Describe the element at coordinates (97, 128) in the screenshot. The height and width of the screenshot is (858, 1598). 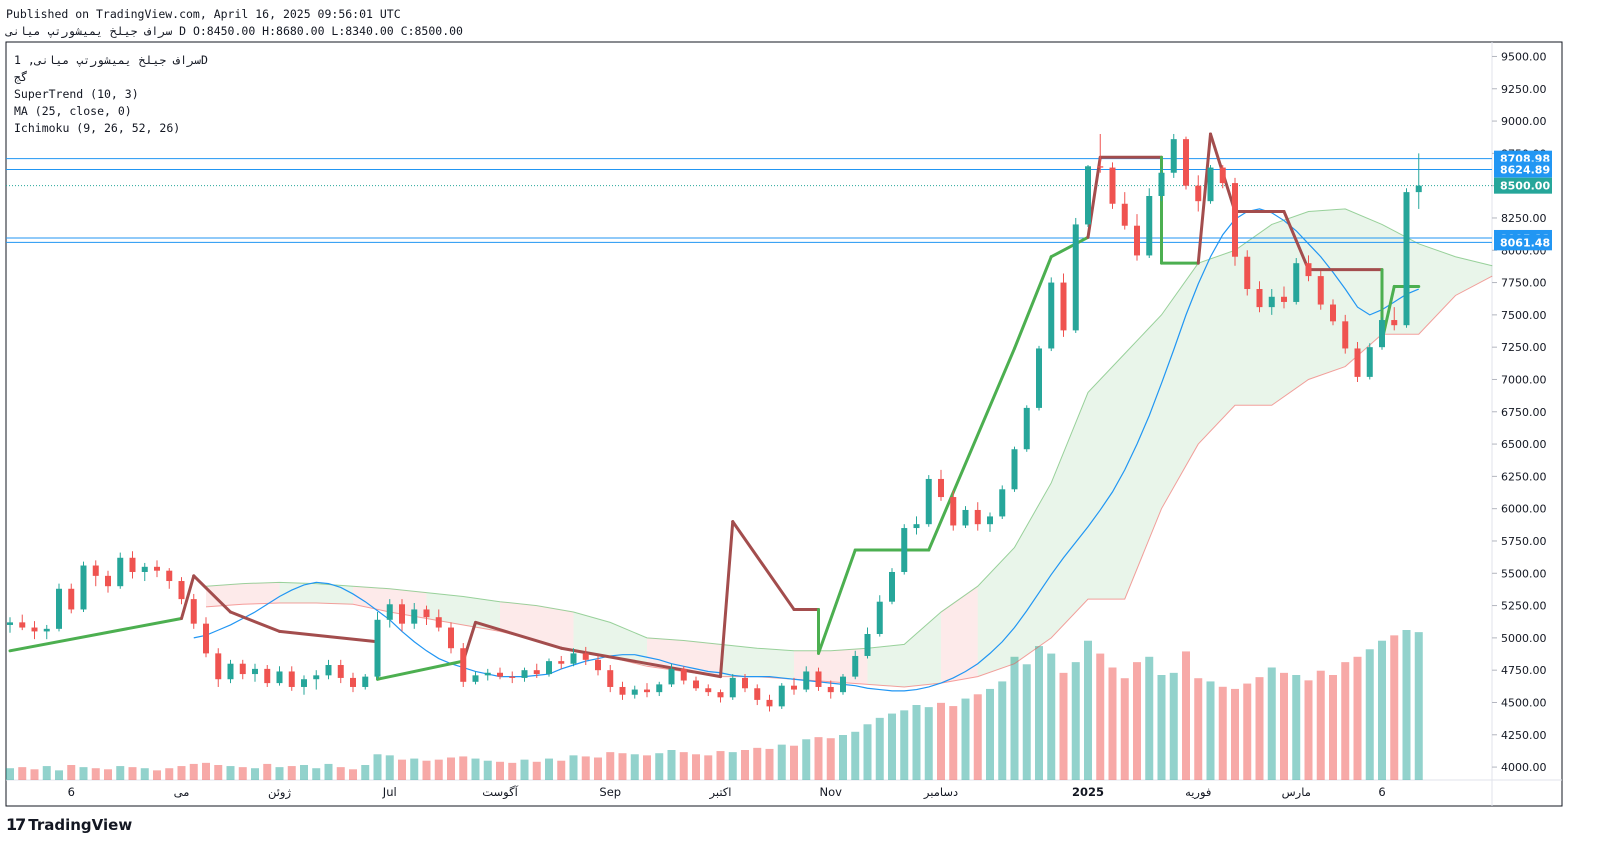
I see `legend-ichimoku: Ichimoku (9, 26, 52, 26)` at that location.